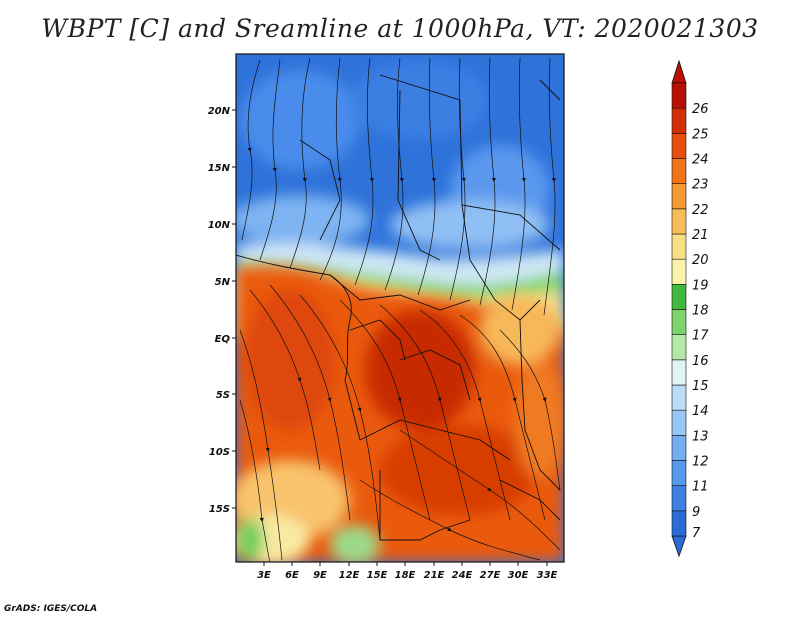  What do you see at coordinates (223, 339) in the screenshot?
I see `lat-label: EQ` at bounding box center [223, 339].